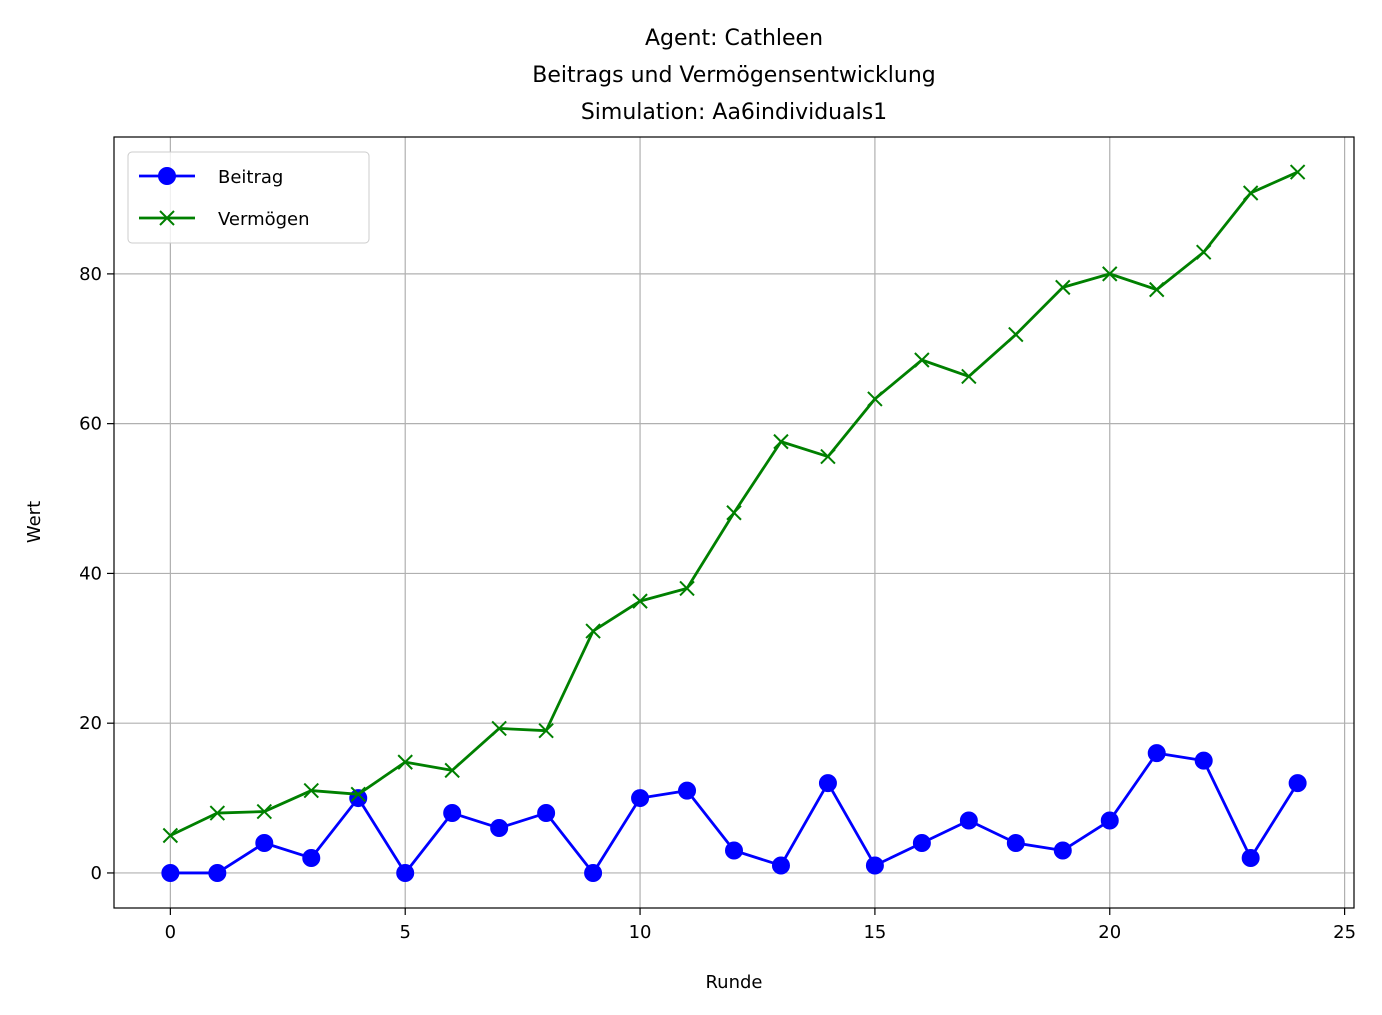 This screenshot has width=1382, height=1015. I want to click on y-axis-label: Wert, so click(34, 522).